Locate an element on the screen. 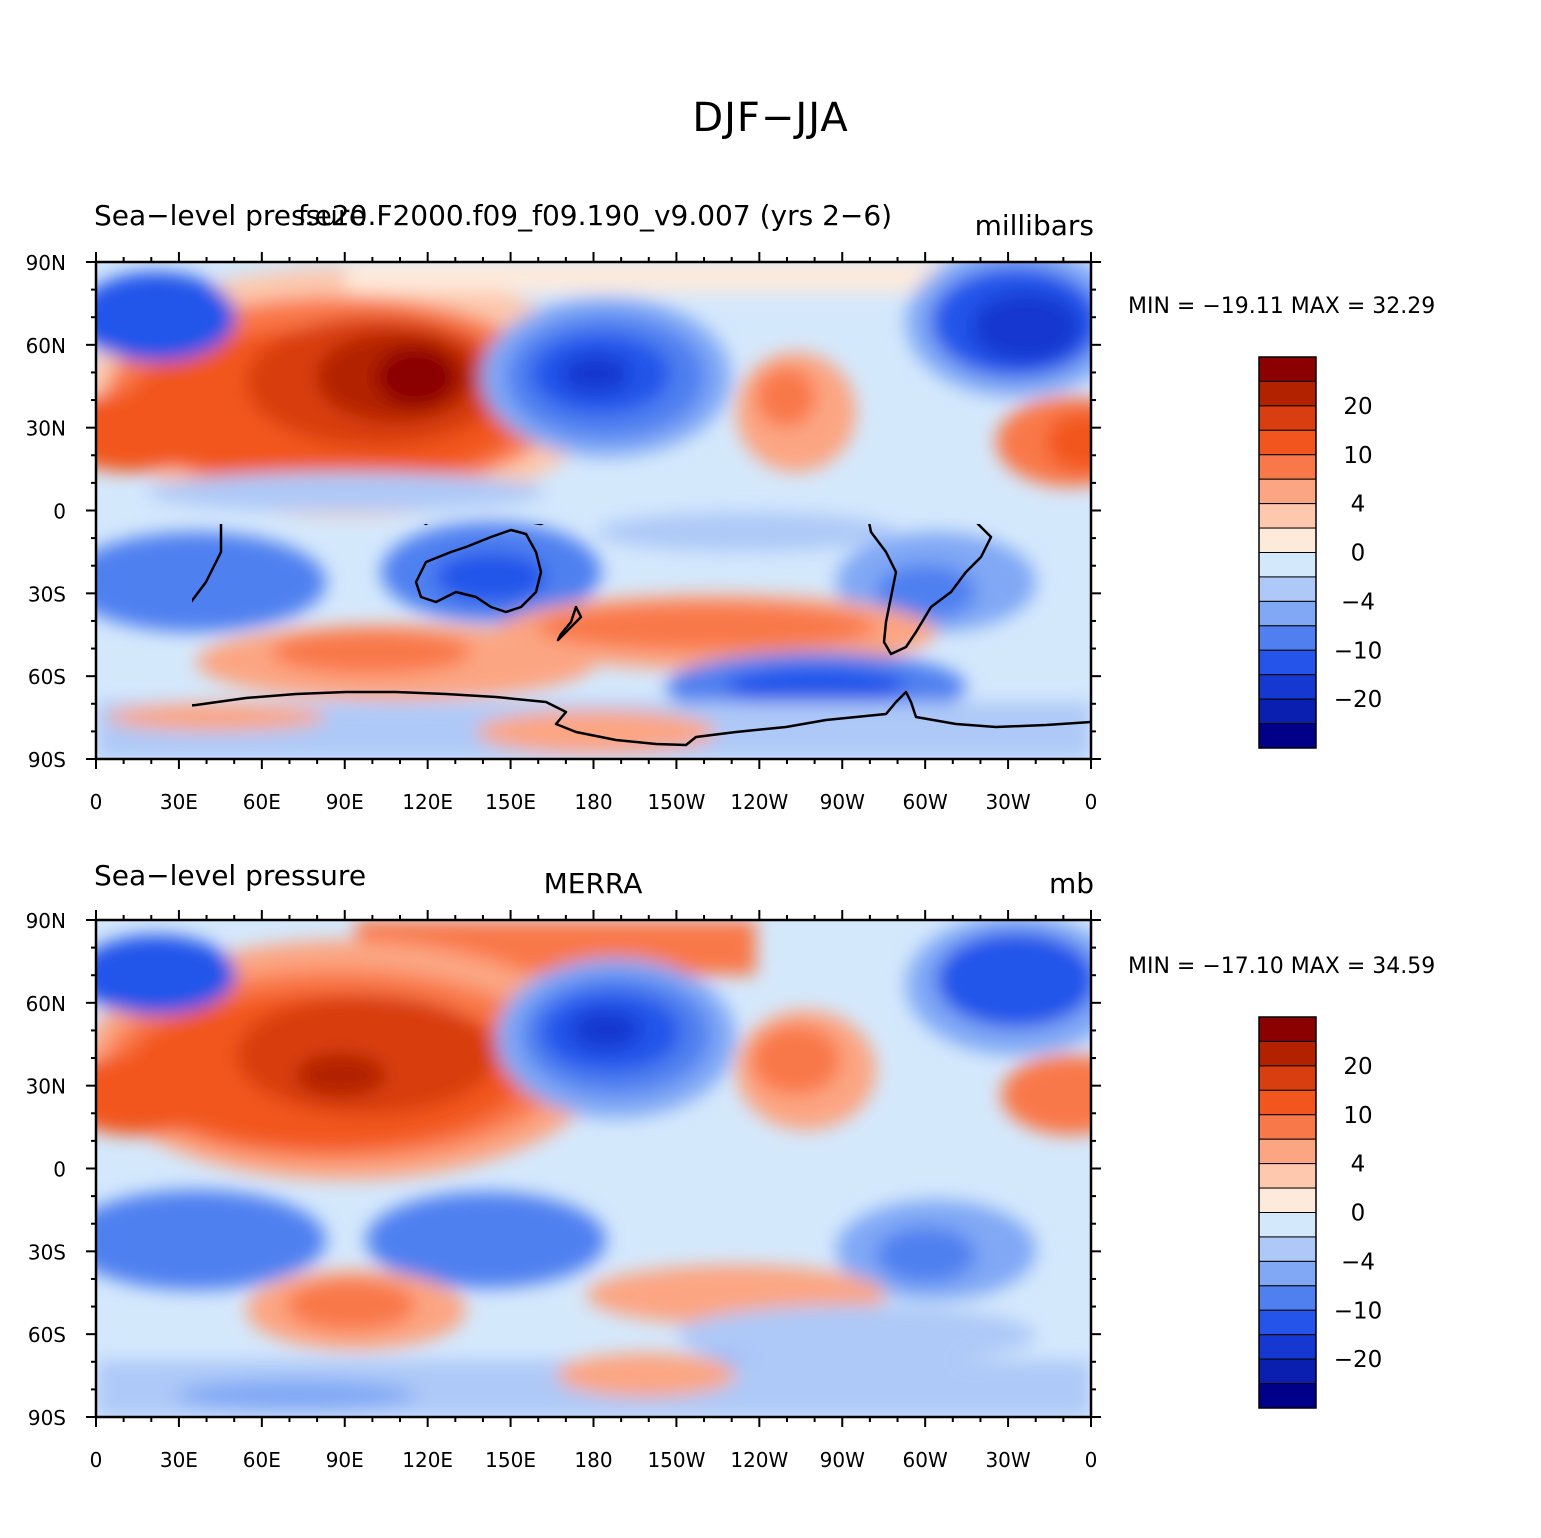 The width and height of the screenshot is (1541, 1538). panel-2-right-title: mb is located at coordinates (1071, 883).